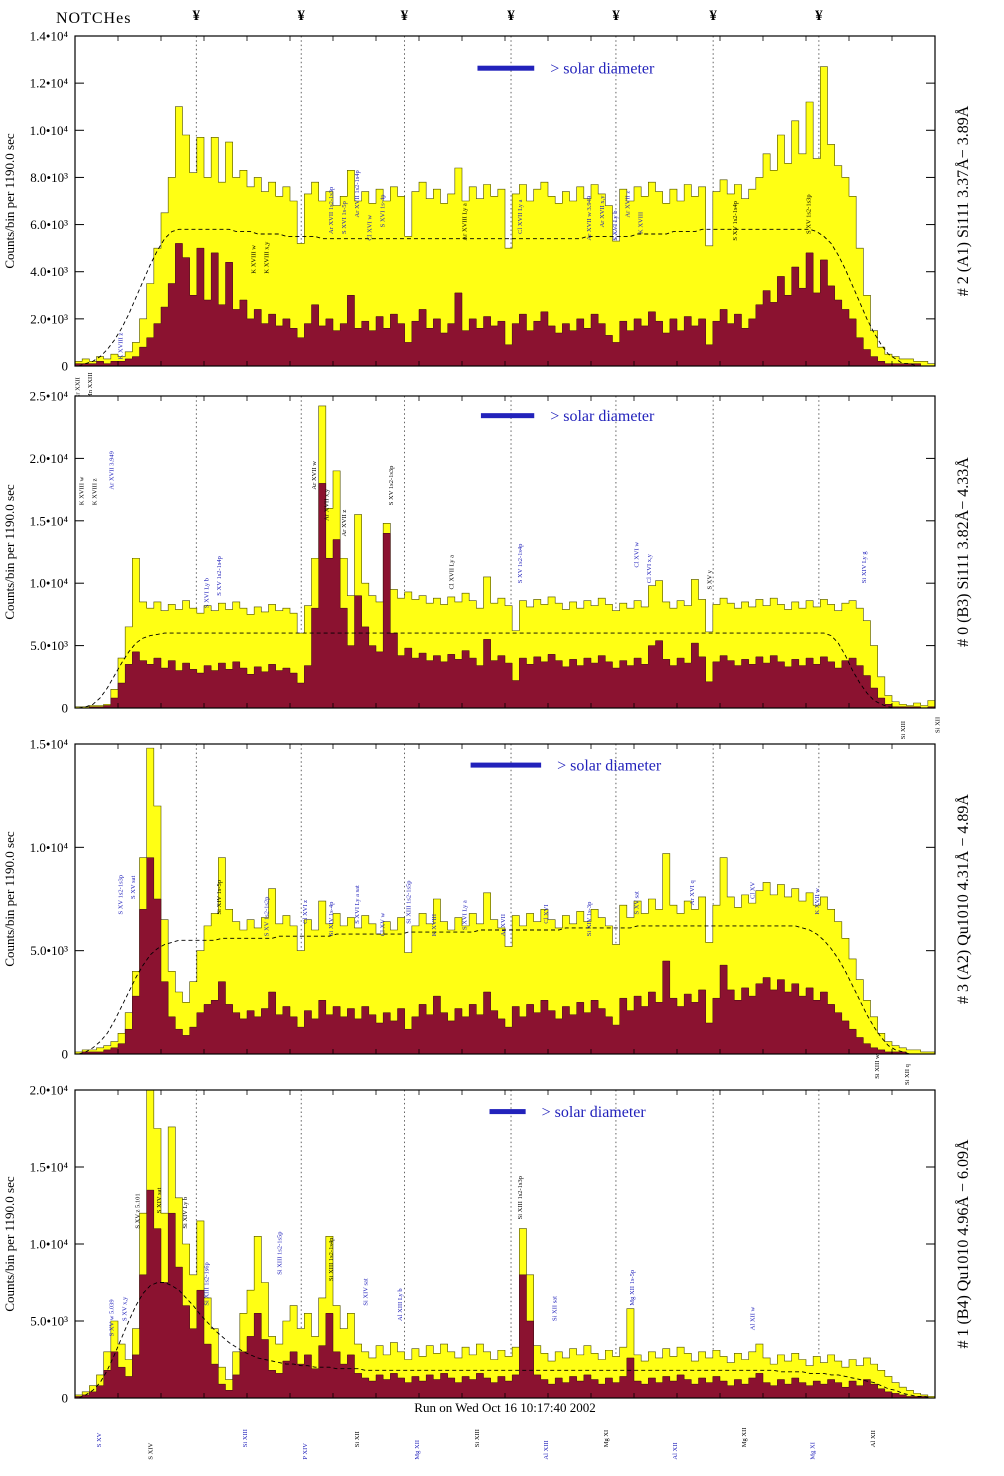 The width and height of the screenshot is (1004, 1476). I want to click on panel-1-ytick-label-3: 6.0•10³, so click(49, 224).